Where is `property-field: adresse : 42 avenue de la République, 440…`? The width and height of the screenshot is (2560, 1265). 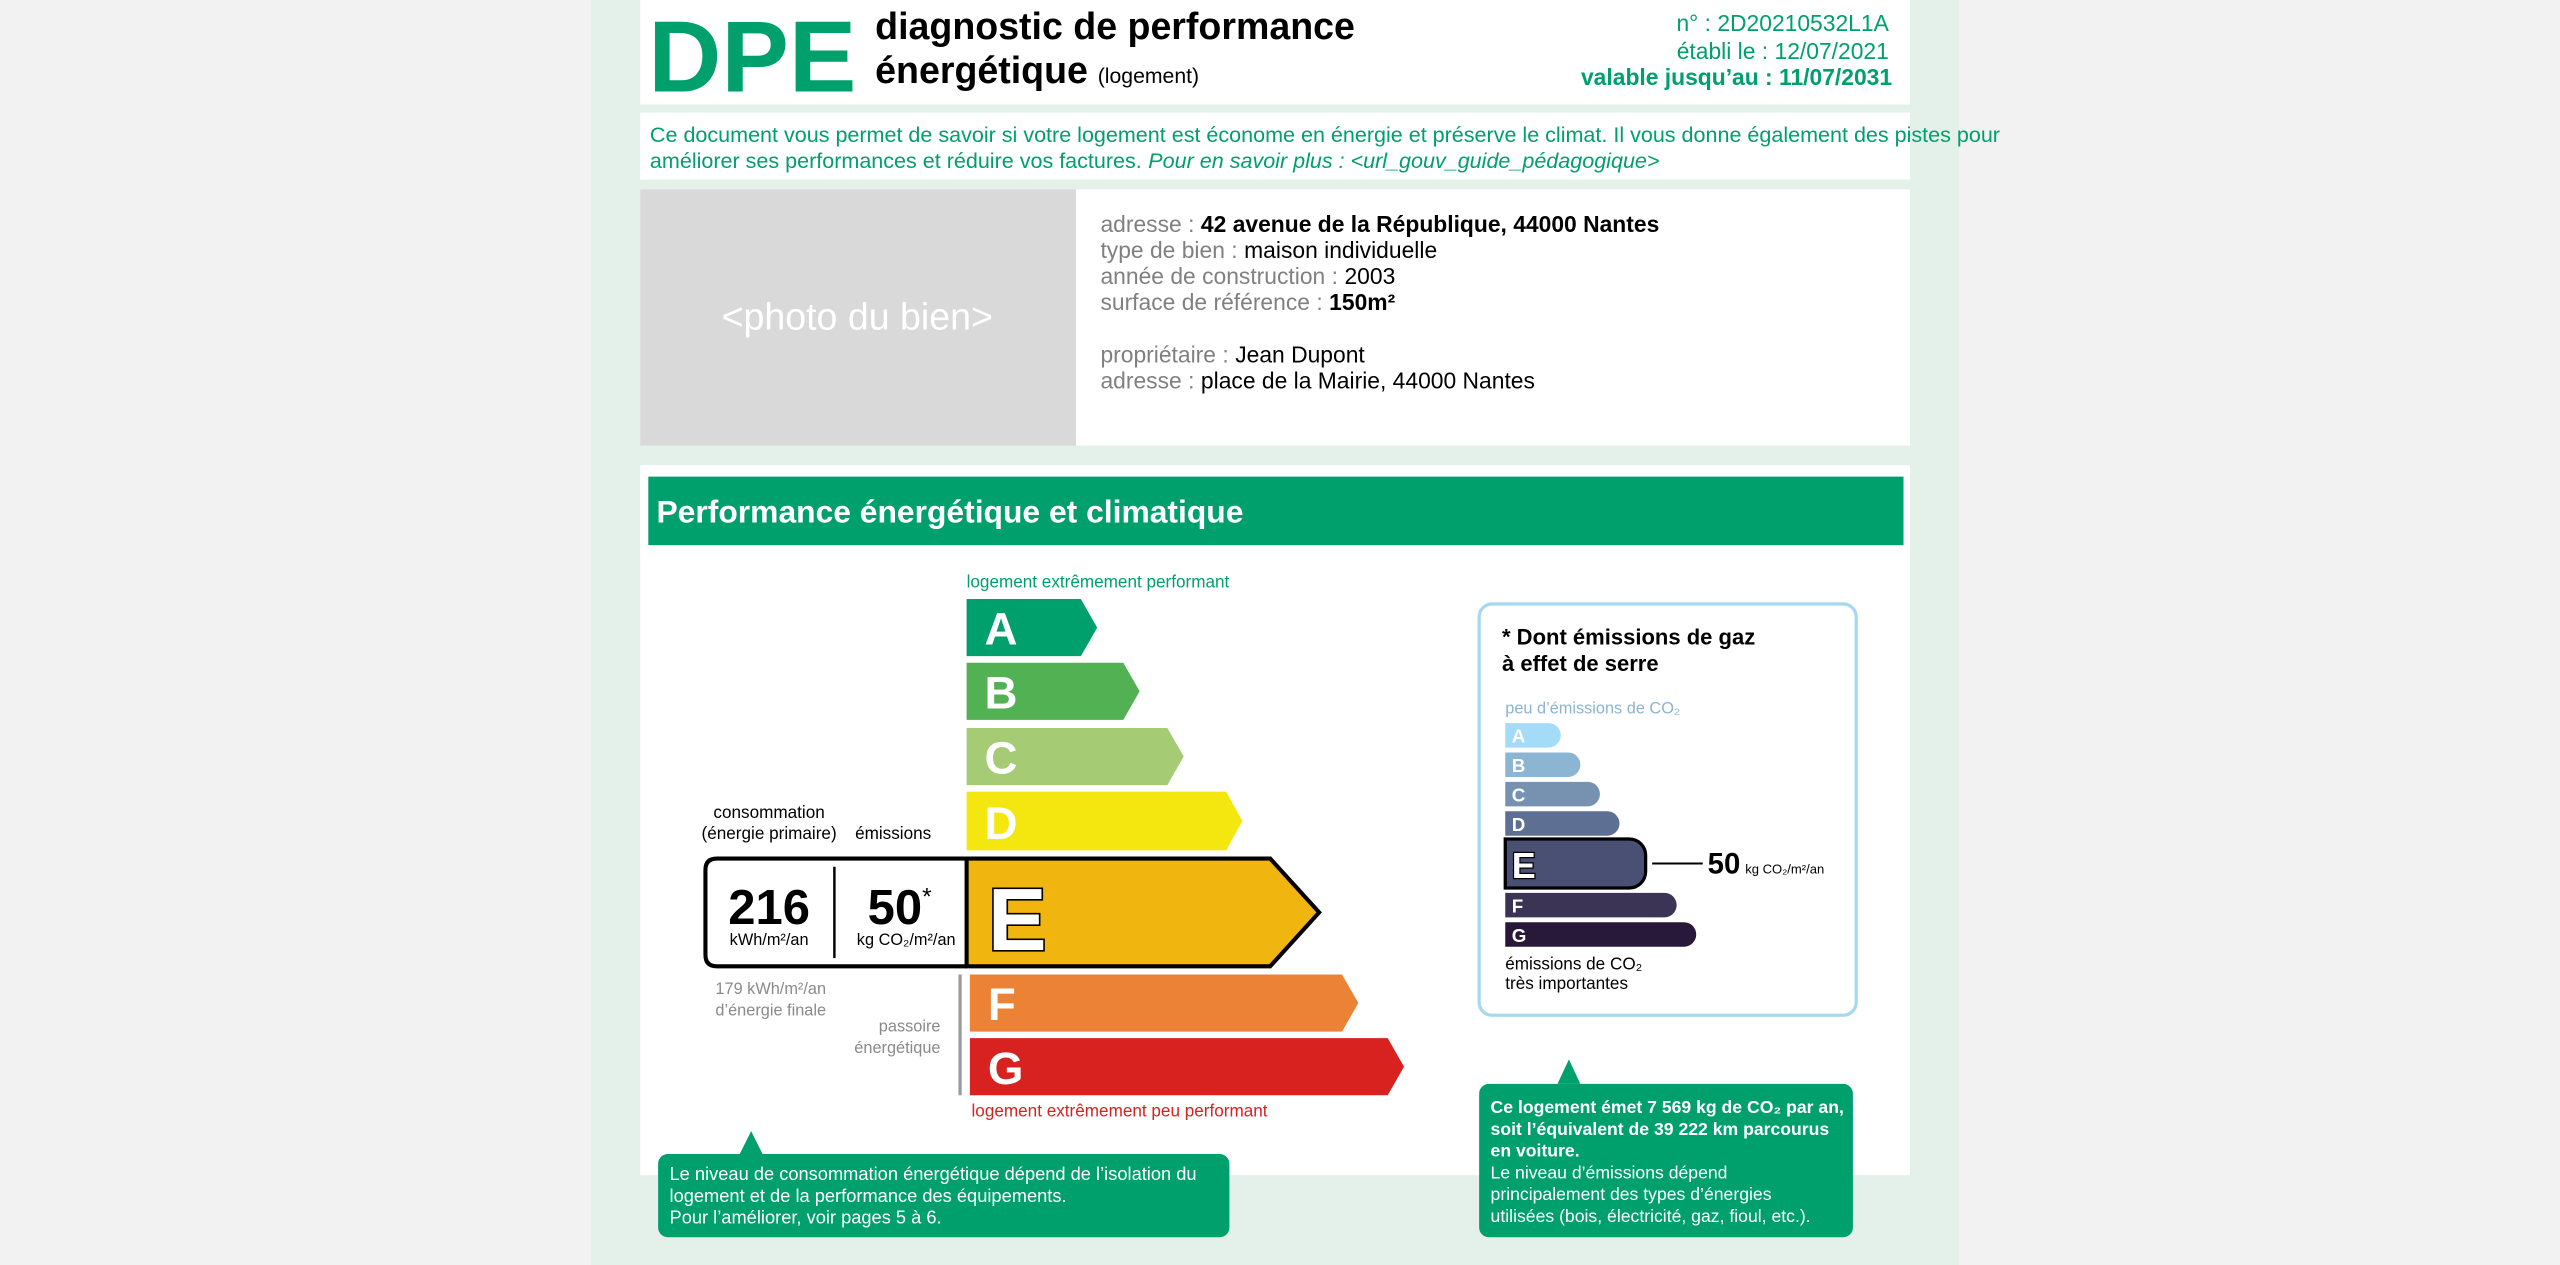 property-field: adresse : 42 avenue de la République, 440… is located at coordinates (1379, 224).